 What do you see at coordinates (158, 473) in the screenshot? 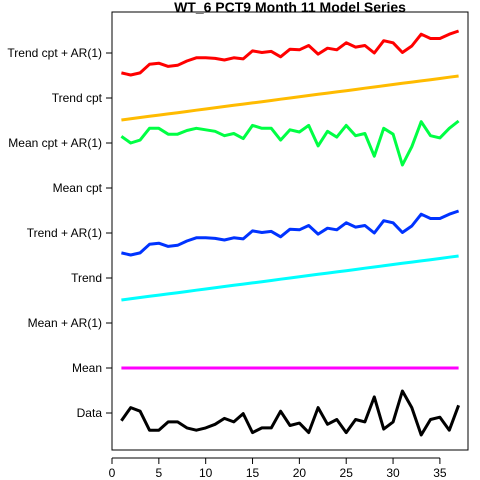
I see `x-tick-label: 5` at bounding box center [158, 473].